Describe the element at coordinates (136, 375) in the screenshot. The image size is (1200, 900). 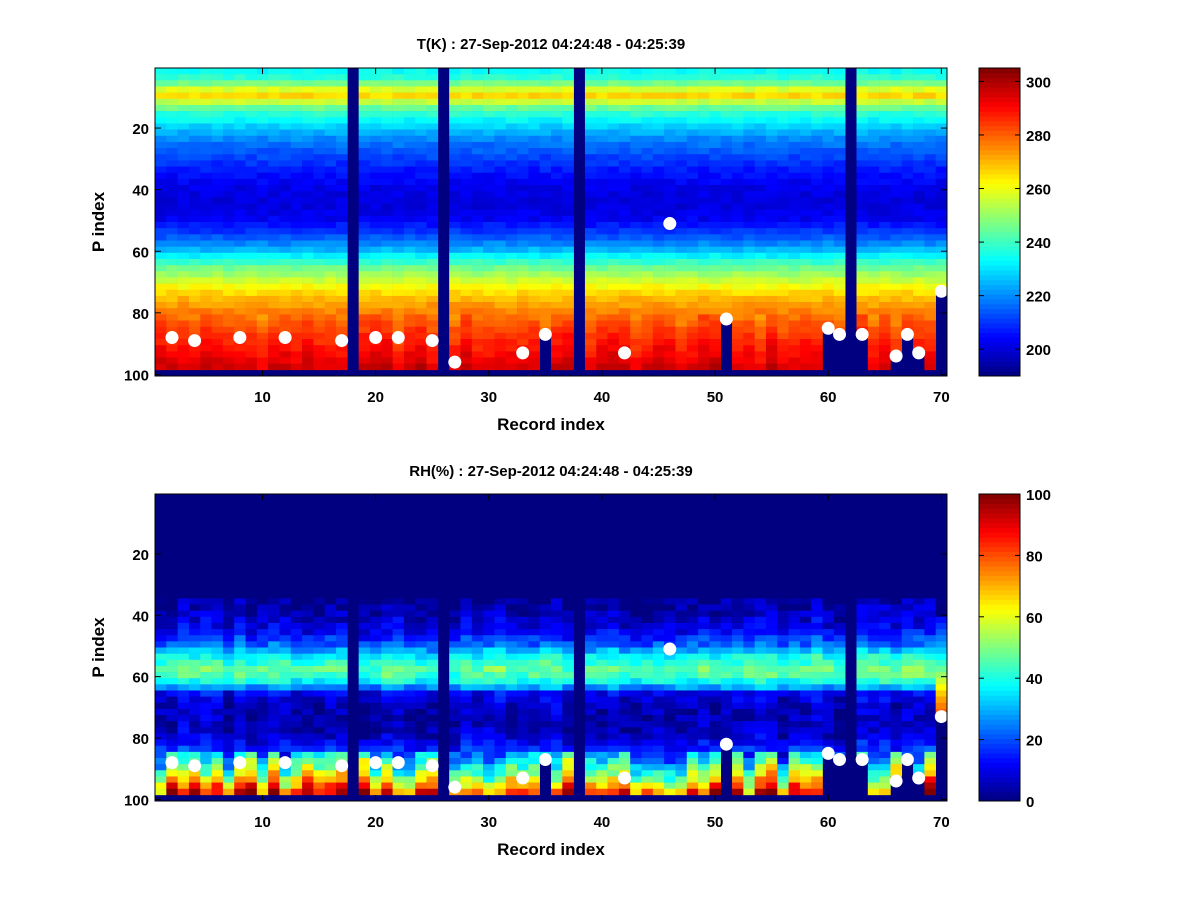
I see `y-tick-label: 100` at that location.